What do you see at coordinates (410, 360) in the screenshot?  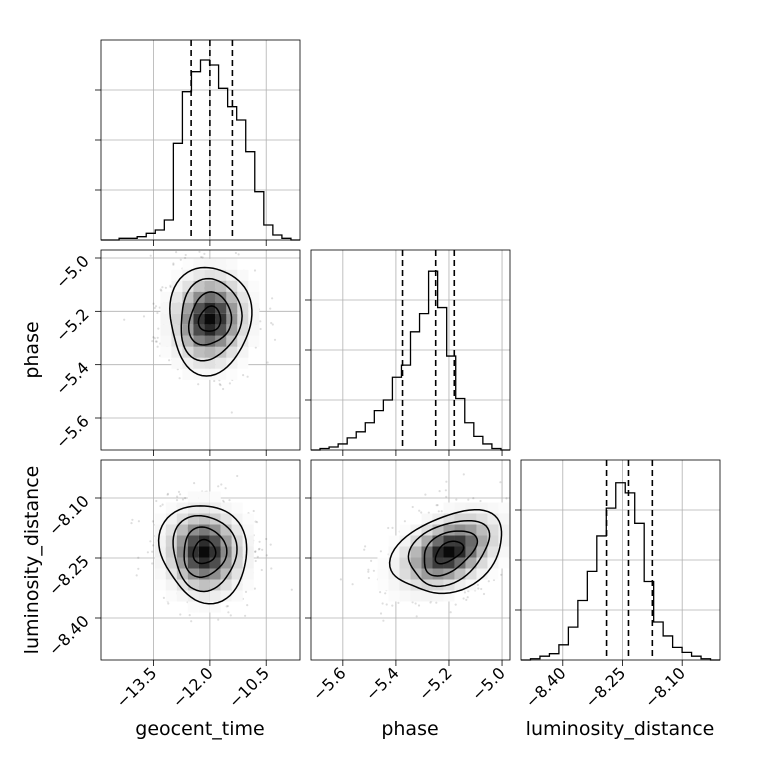 I see `histogram-phase` at bounding box center [410, 360].